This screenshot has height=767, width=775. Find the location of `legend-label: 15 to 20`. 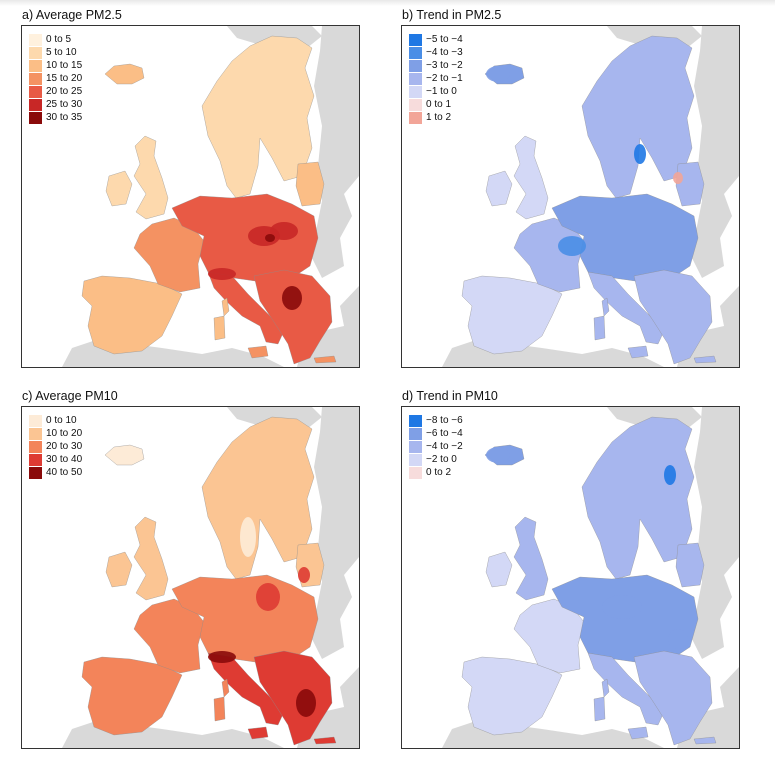

legend-label: 15 to 20 is located at coordinates (64, 78).